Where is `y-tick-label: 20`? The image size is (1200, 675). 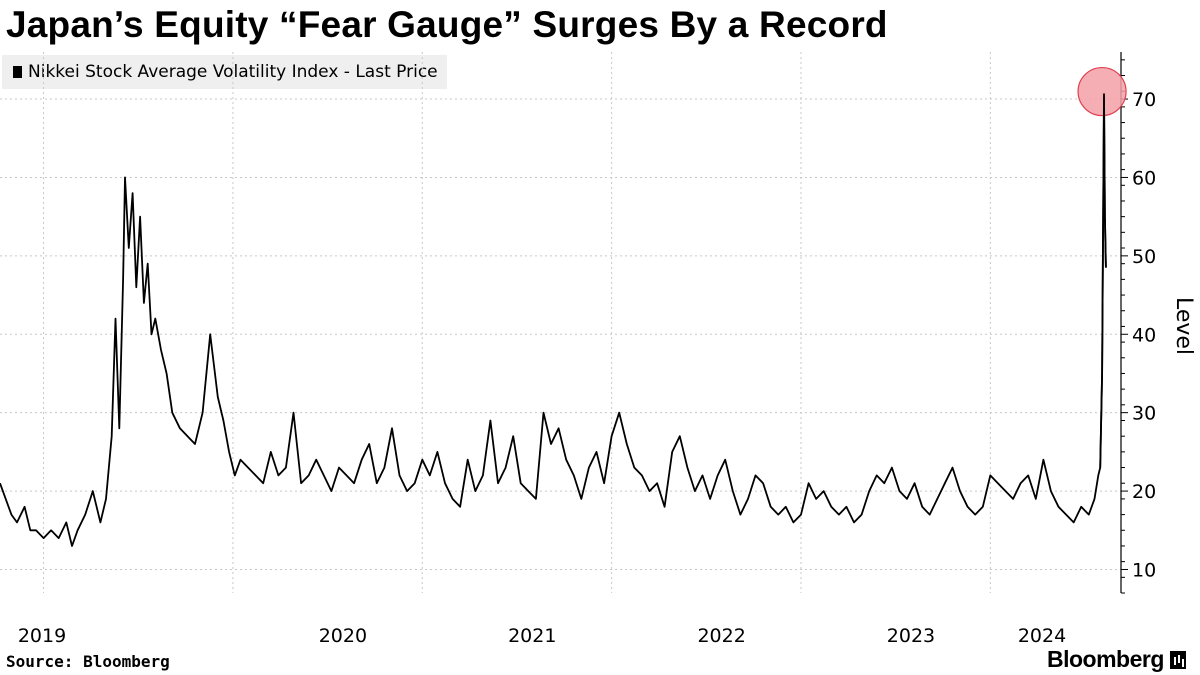 y-tick-label: 20 is located at coordinates (1144, 492).